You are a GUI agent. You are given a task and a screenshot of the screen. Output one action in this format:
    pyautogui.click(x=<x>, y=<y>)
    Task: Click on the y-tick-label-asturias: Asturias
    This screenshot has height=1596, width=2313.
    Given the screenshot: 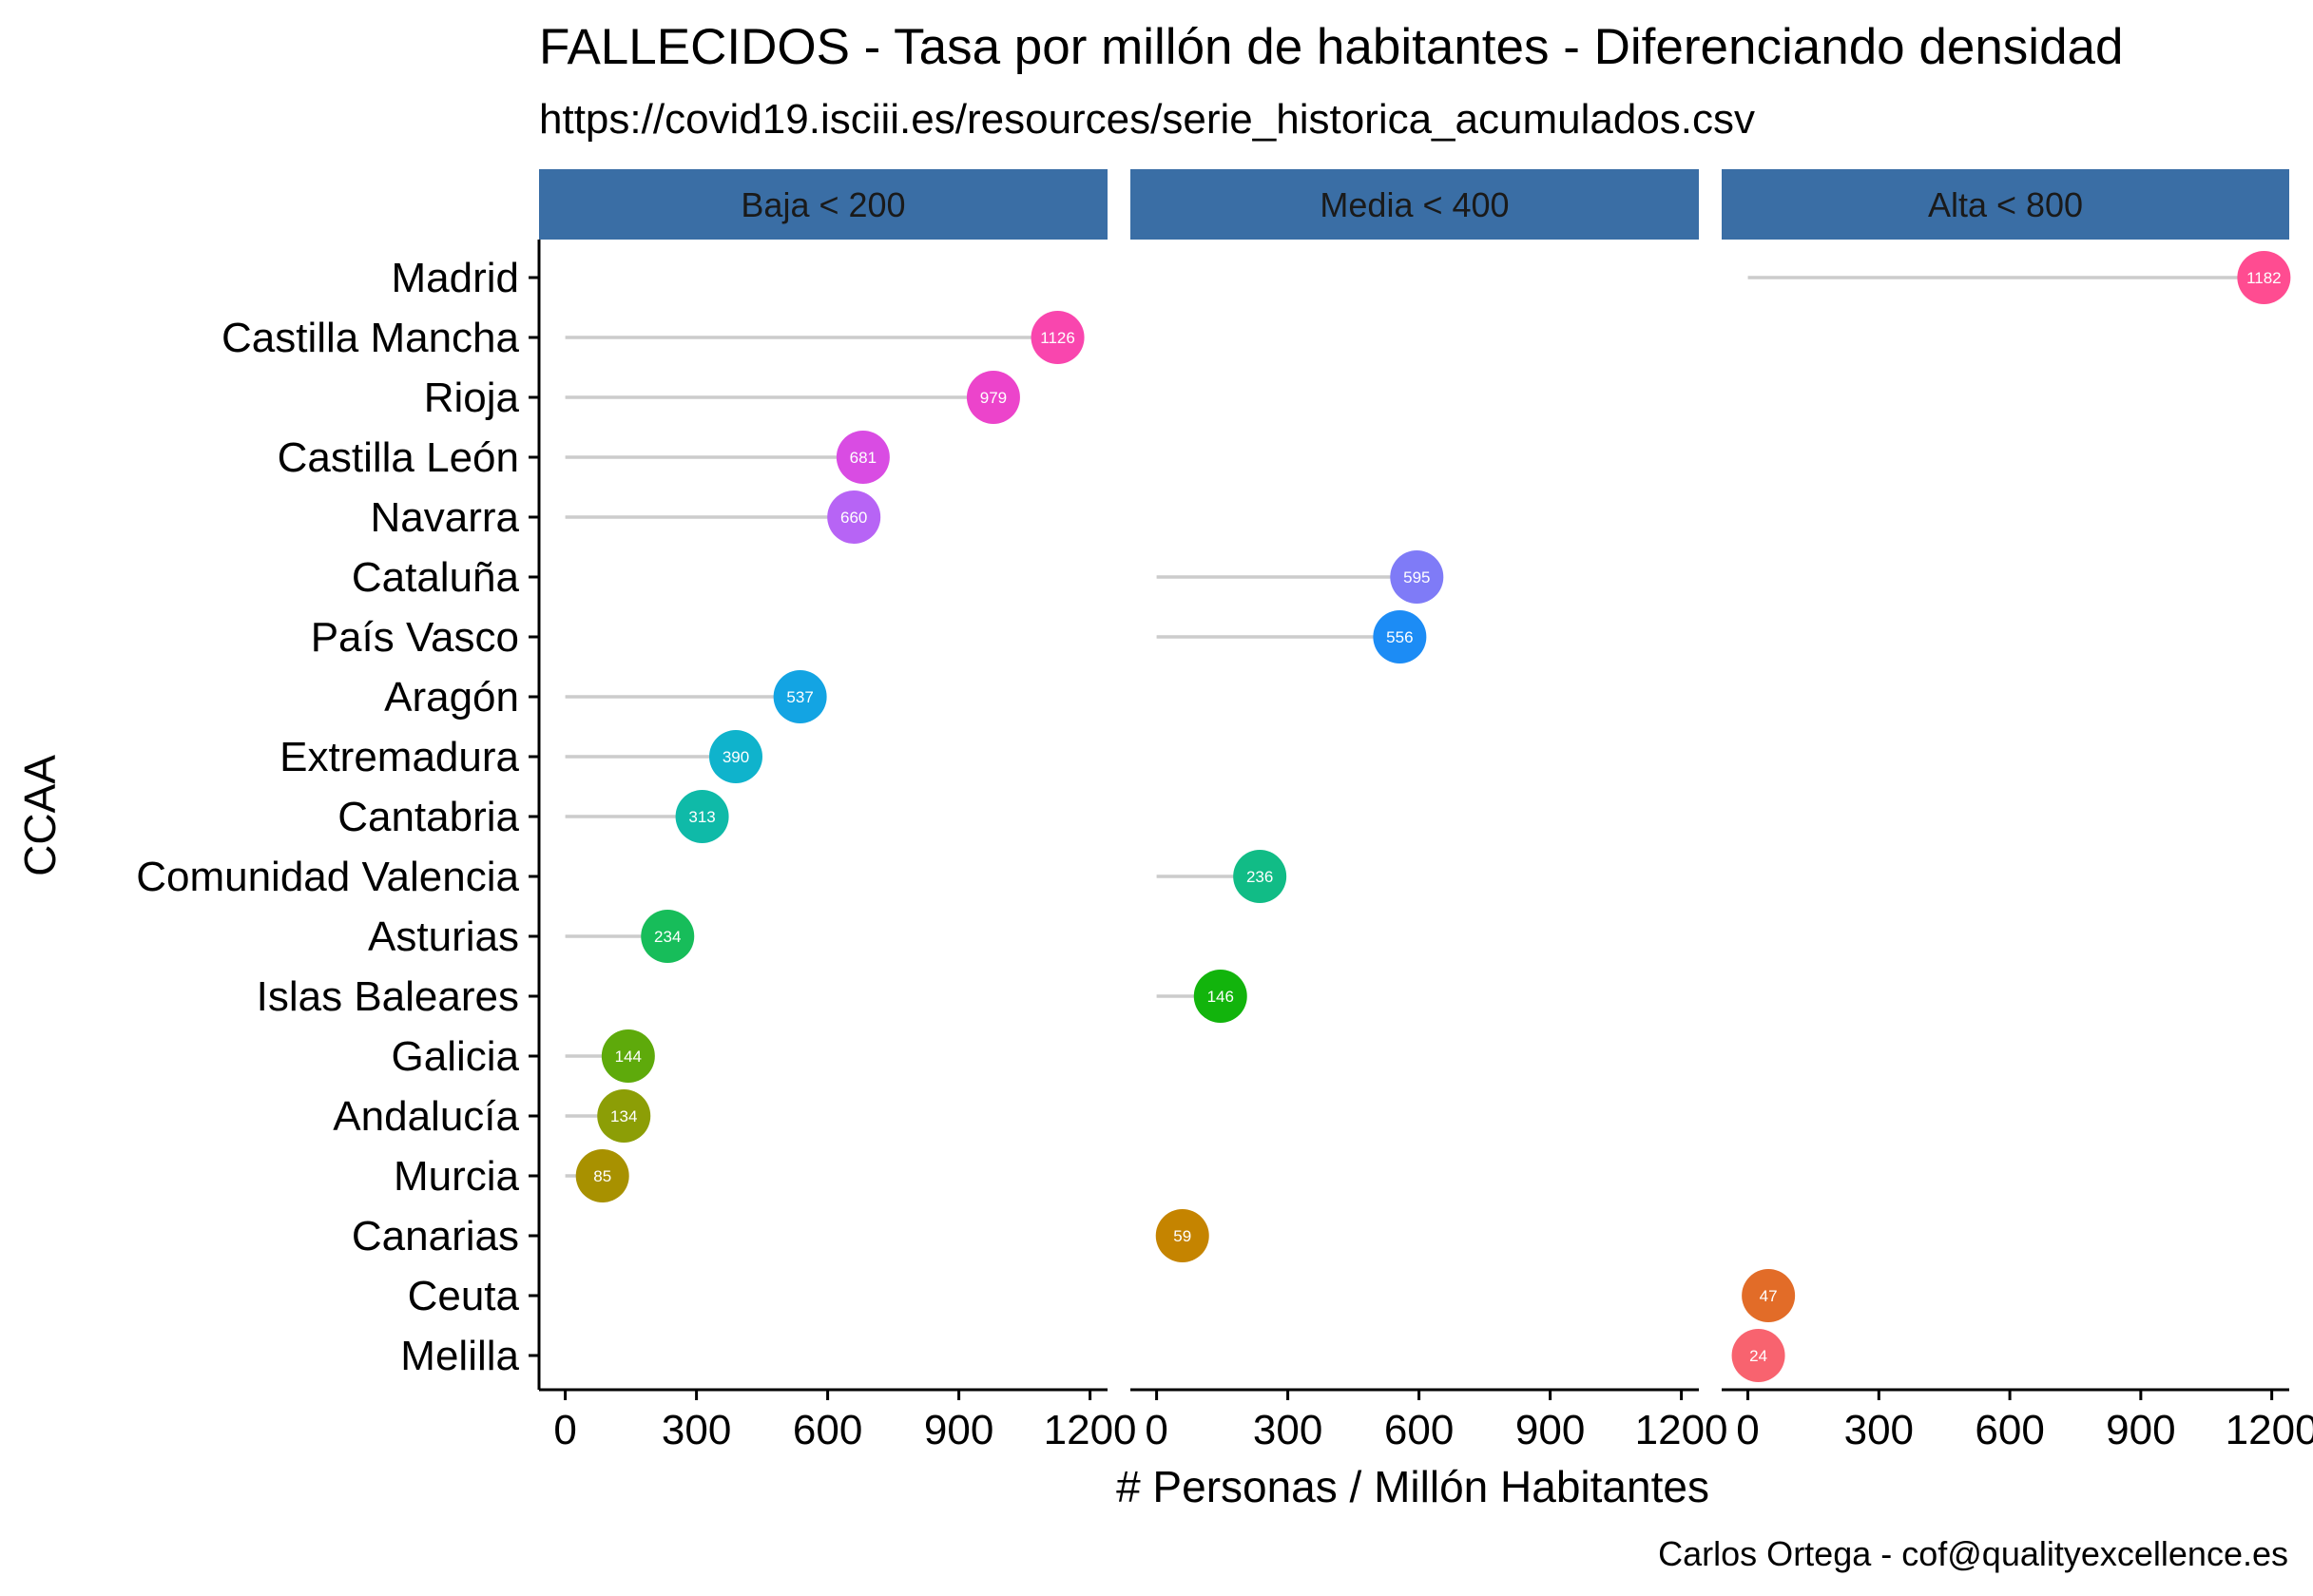 What is the action you would take?
    pyautogui.click(x=443, y=936)
    